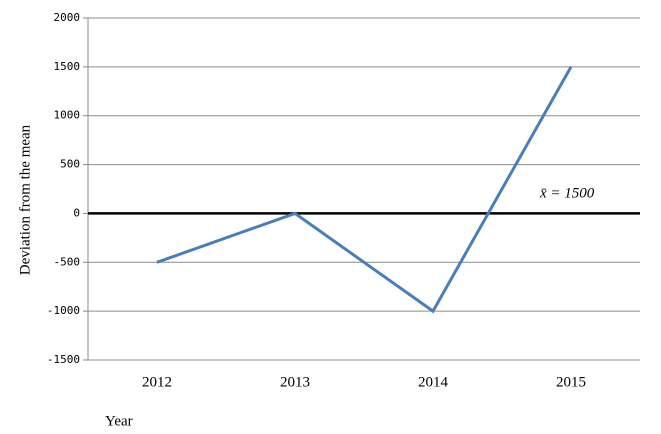 The height and width of the screenshot is (434, 661). I want to click on x-tick-label: 2014, so click(433, 382).